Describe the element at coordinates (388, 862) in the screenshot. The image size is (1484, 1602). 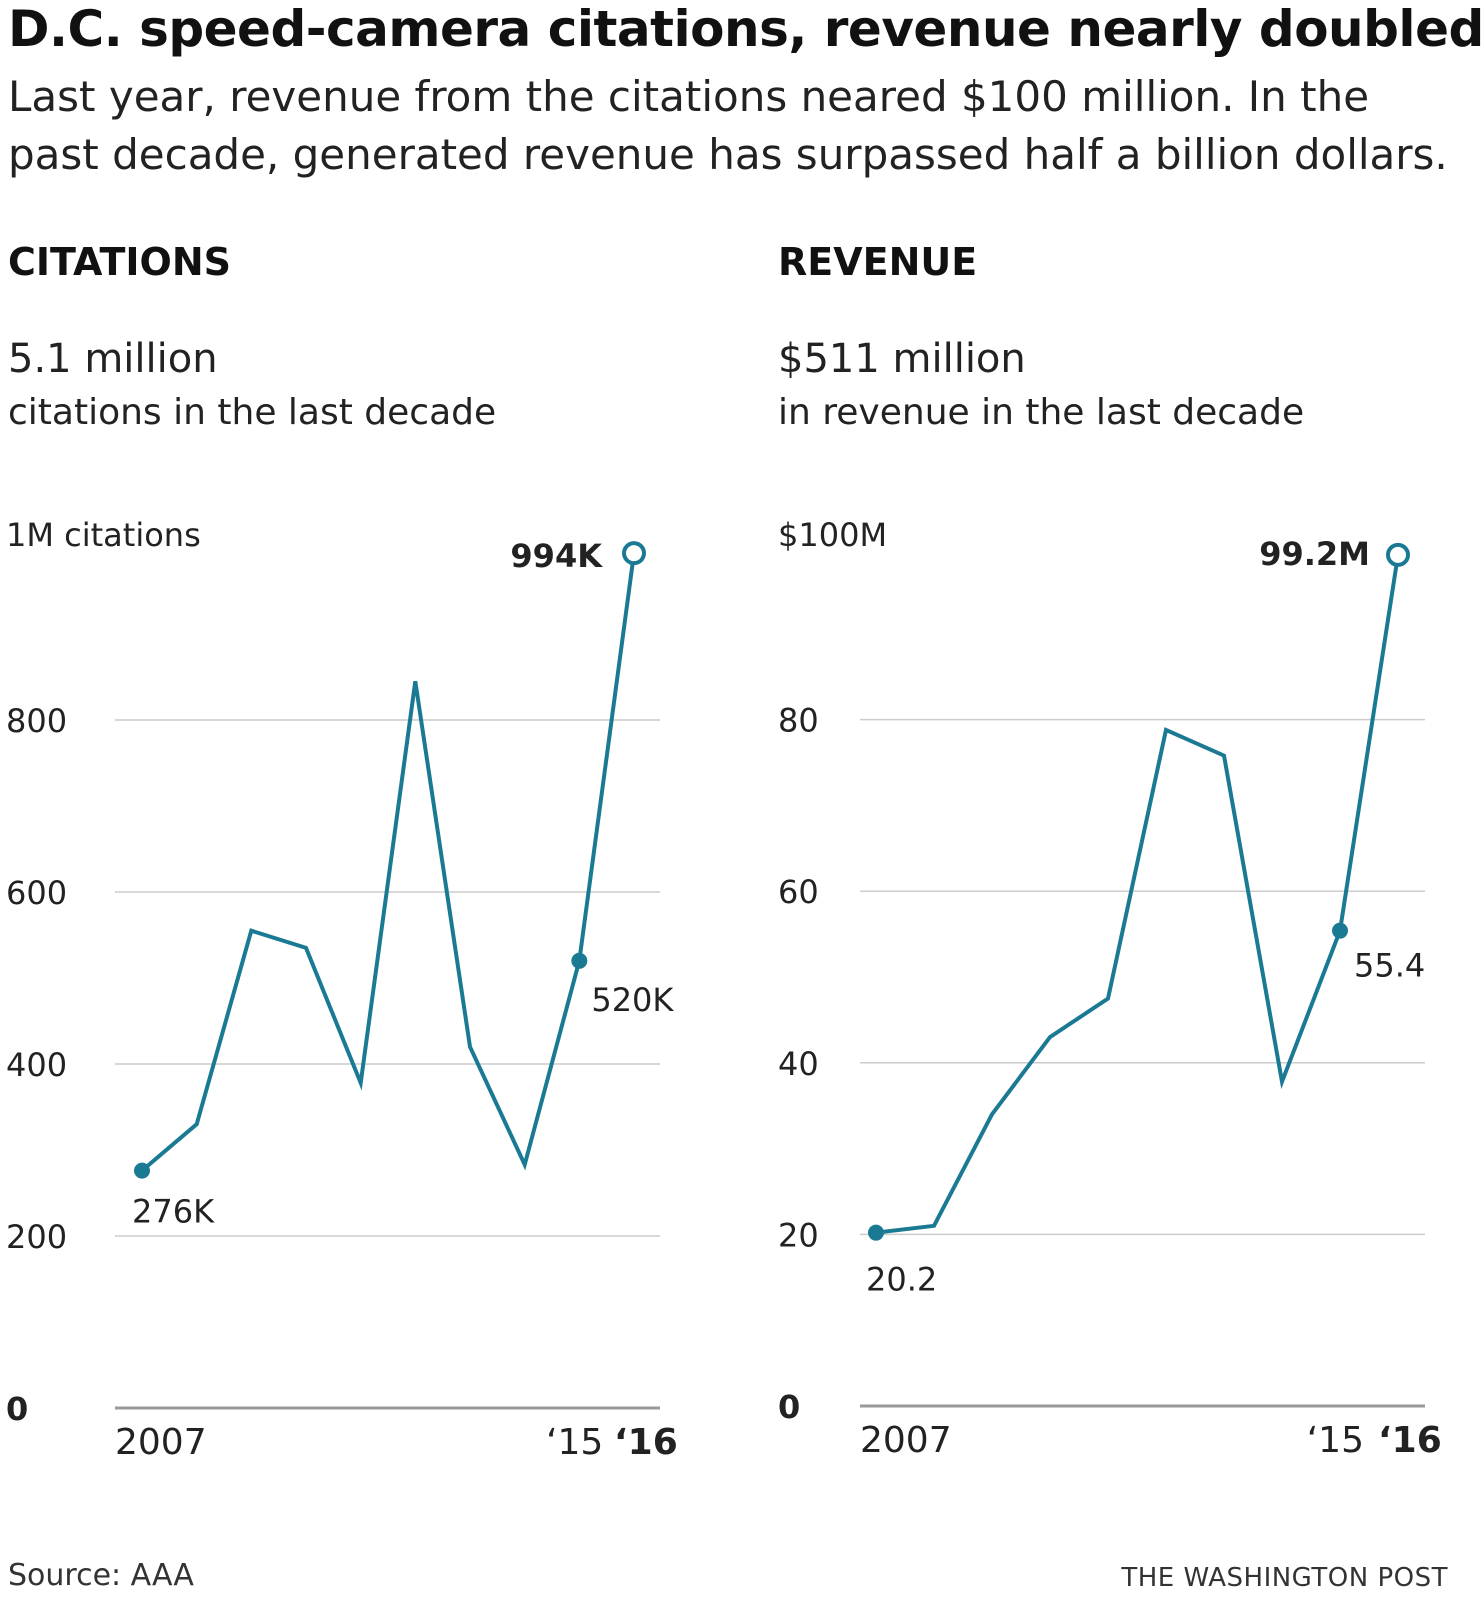
I see `citations-series-line` at that location.